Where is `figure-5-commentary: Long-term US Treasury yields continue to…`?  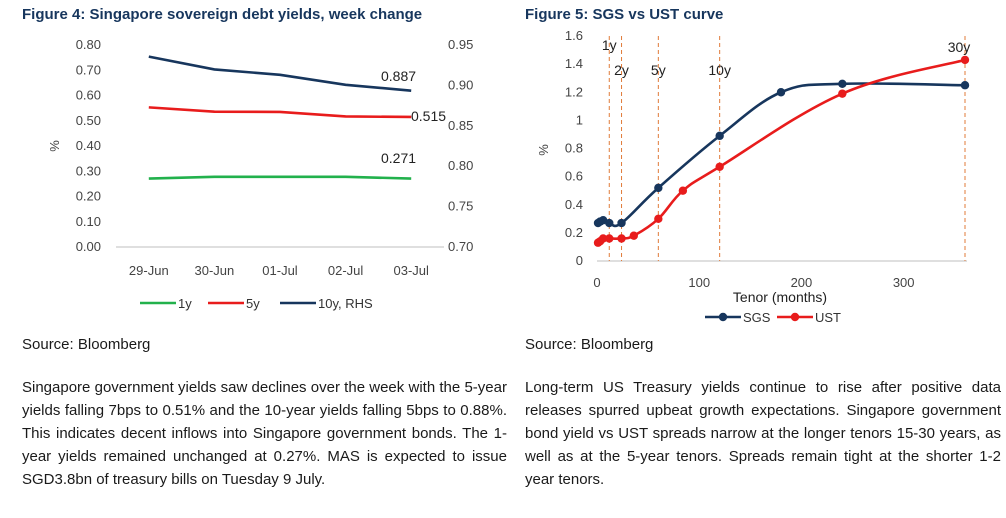
figure-5-commentary: Long-term US Treasury yields continue to… is located at coordinates (763, 433).